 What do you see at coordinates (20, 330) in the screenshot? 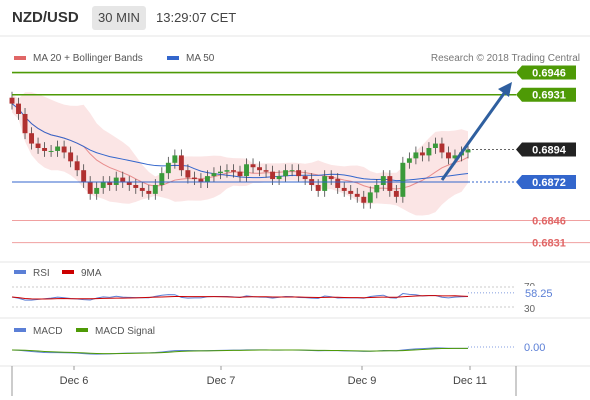
I see `macd-legend-swatch` at bounding box center [20, 330].